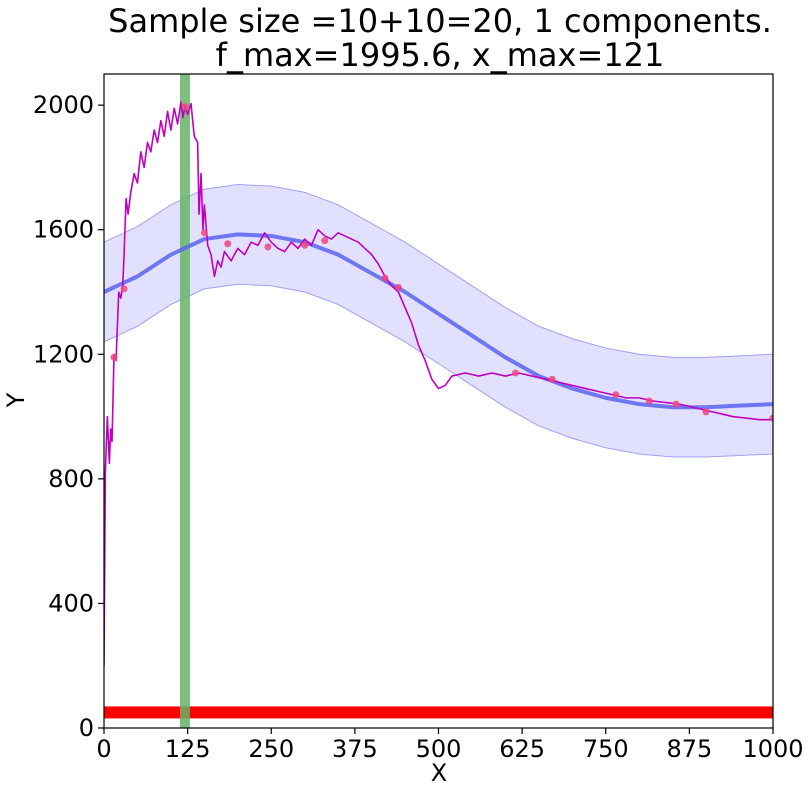 This screenshot has height=793, width=810. What do you see at coordinates (16, 400) in the screenshot?
I see `y-axis-label: Y` at bounding box center [16, 400].